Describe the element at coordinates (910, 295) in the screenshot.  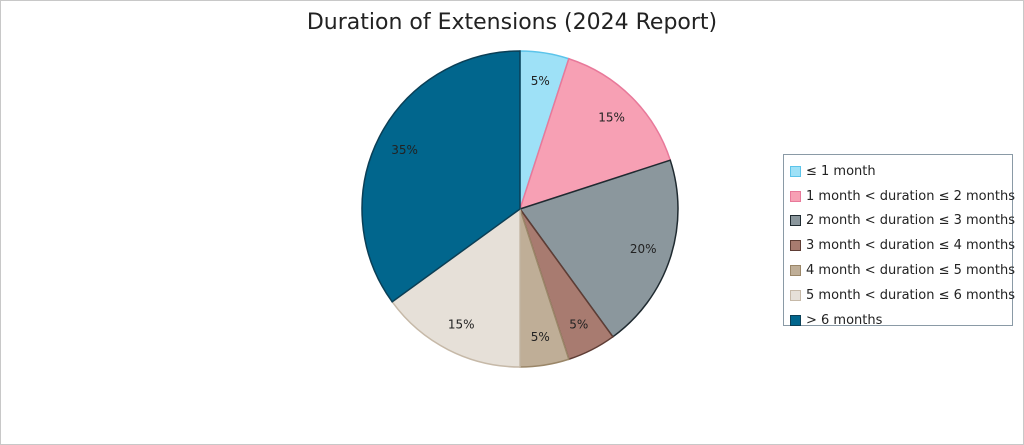
I see `legend-label: 5 month < duration ≤ 6 months` at that location.